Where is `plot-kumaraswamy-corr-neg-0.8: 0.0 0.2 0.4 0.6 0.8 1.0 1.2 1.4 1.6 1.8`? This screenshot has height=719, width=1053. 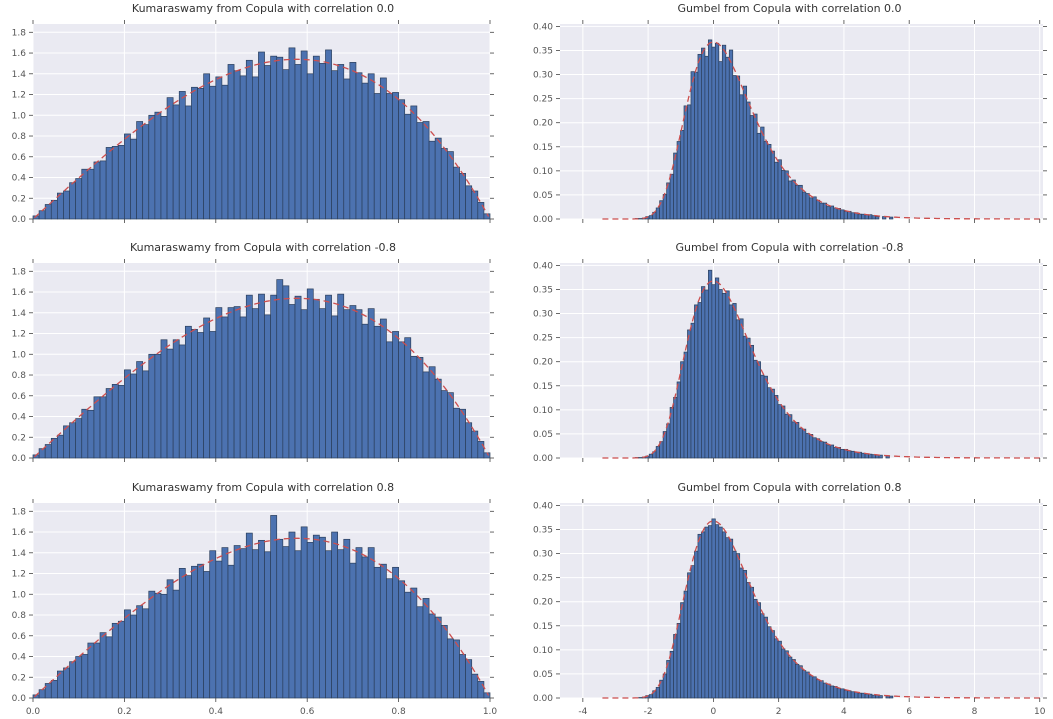 plot-kumaraswamy-corr-neg-0.8: 0.0 0.2 0.4 0.6 0.8 1.0 1.2 1.4 1.6 1.8 is located at coordinates (253, 361).